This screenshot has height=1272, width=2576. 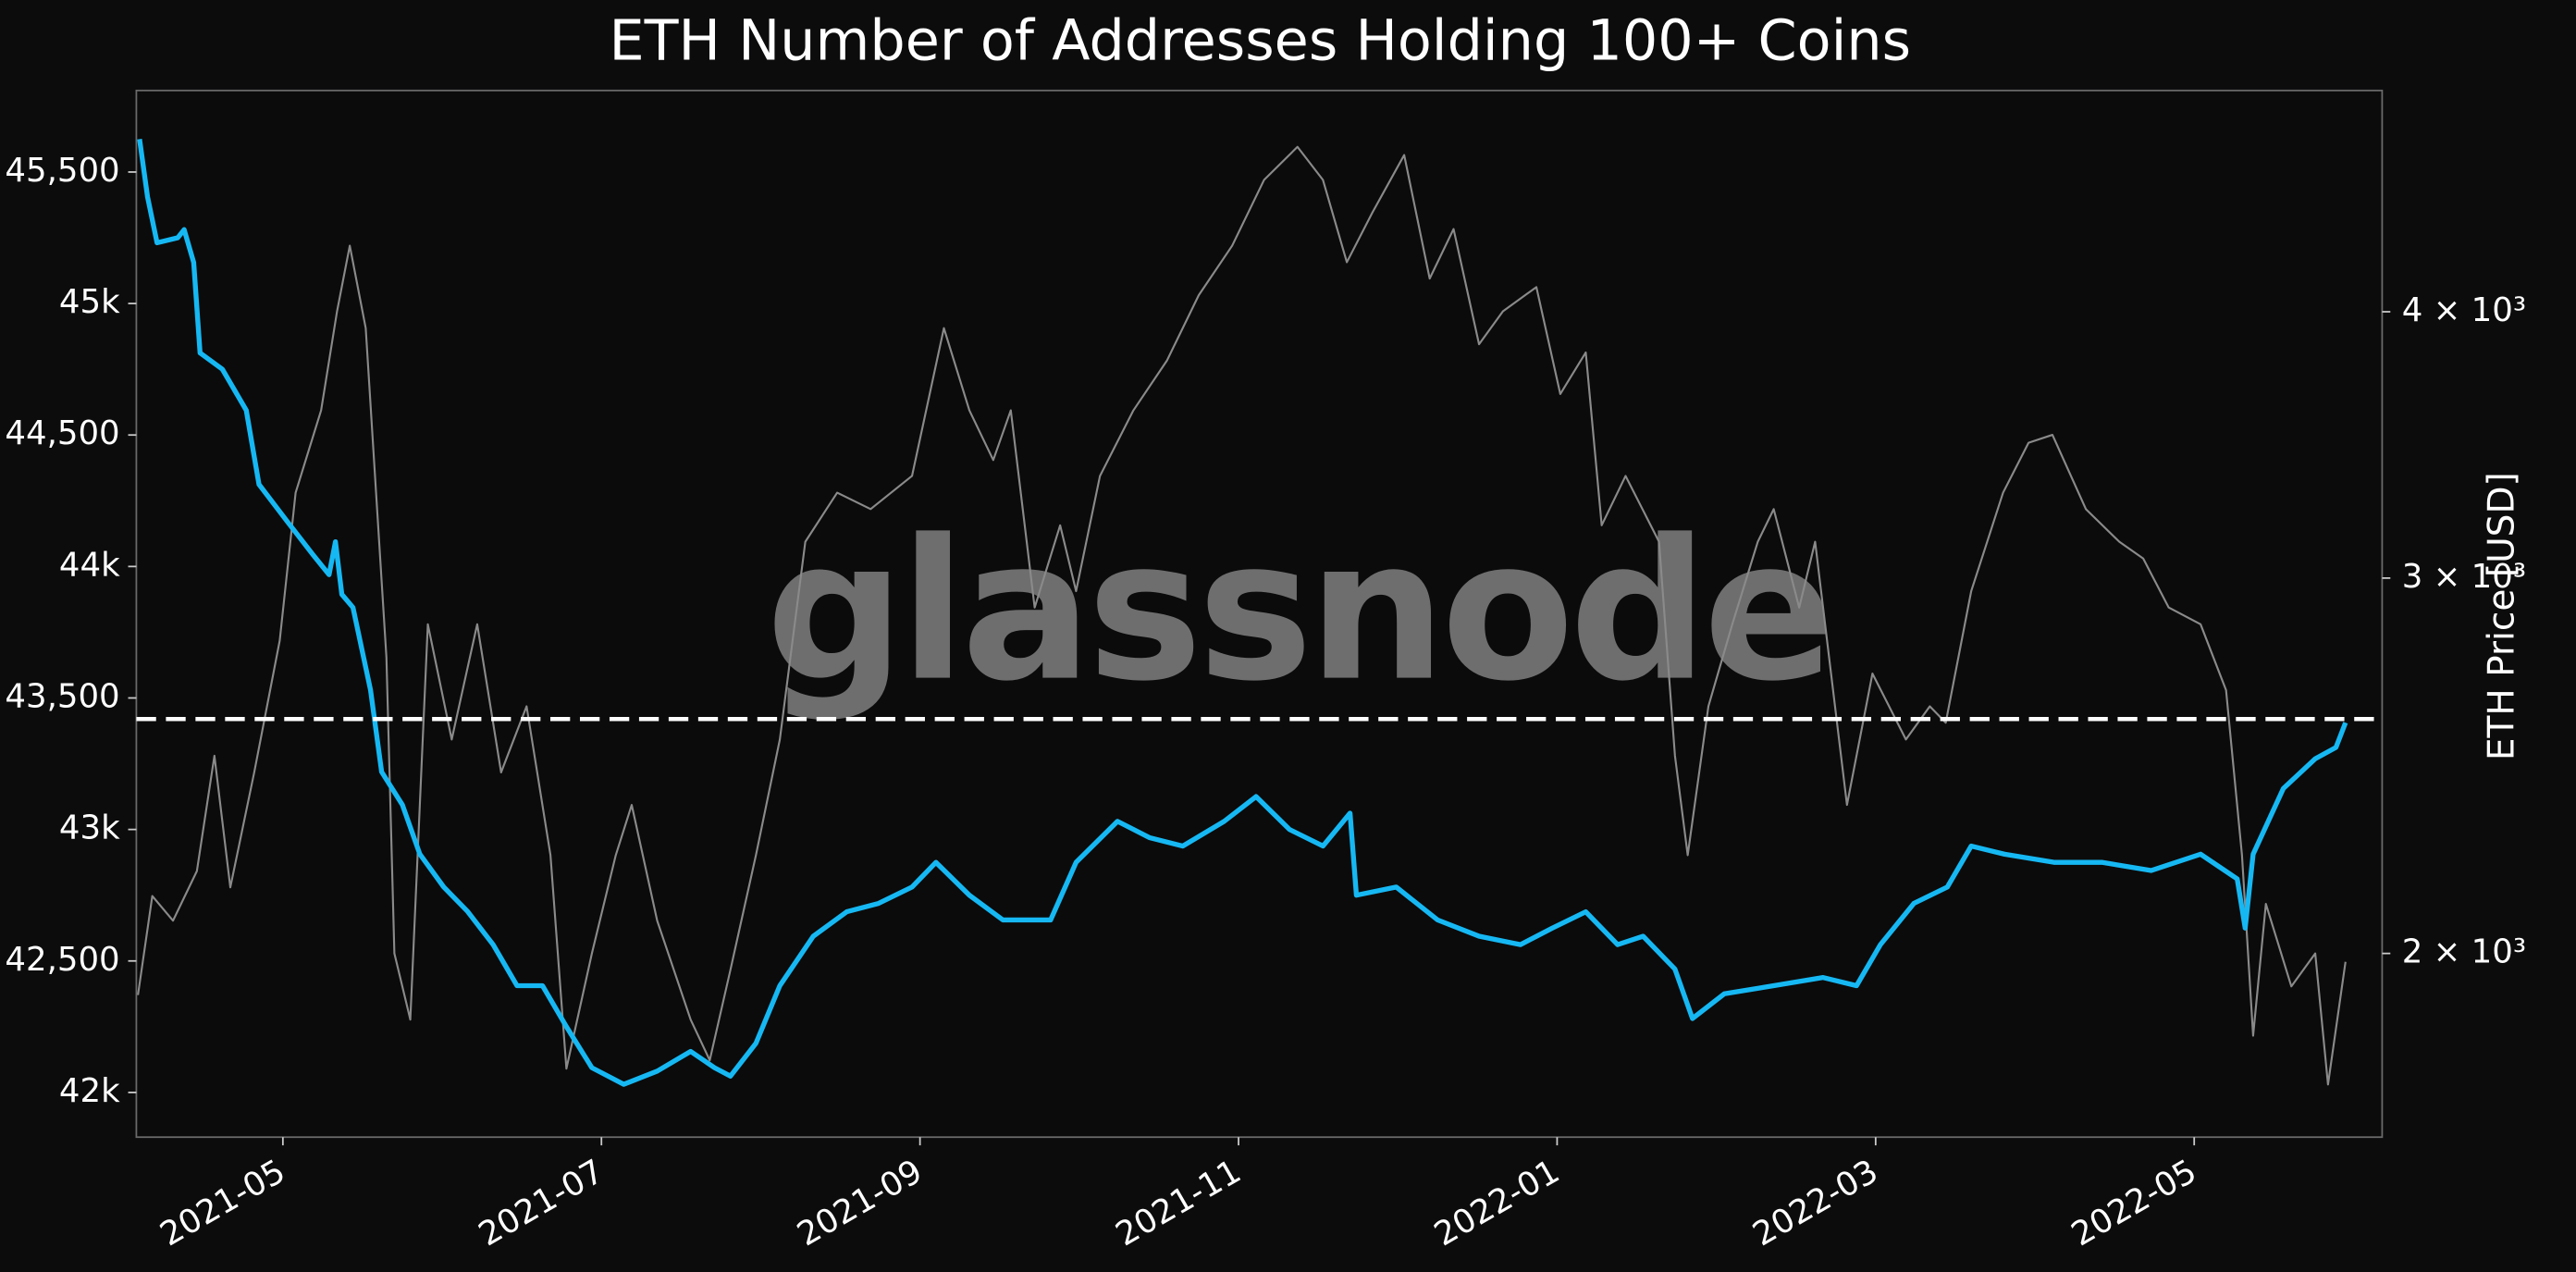 What do you see at coordinates (89, 1091) in the screenshot?
I see `y-tick-label: 42k` at bounding box center [89, 1091].